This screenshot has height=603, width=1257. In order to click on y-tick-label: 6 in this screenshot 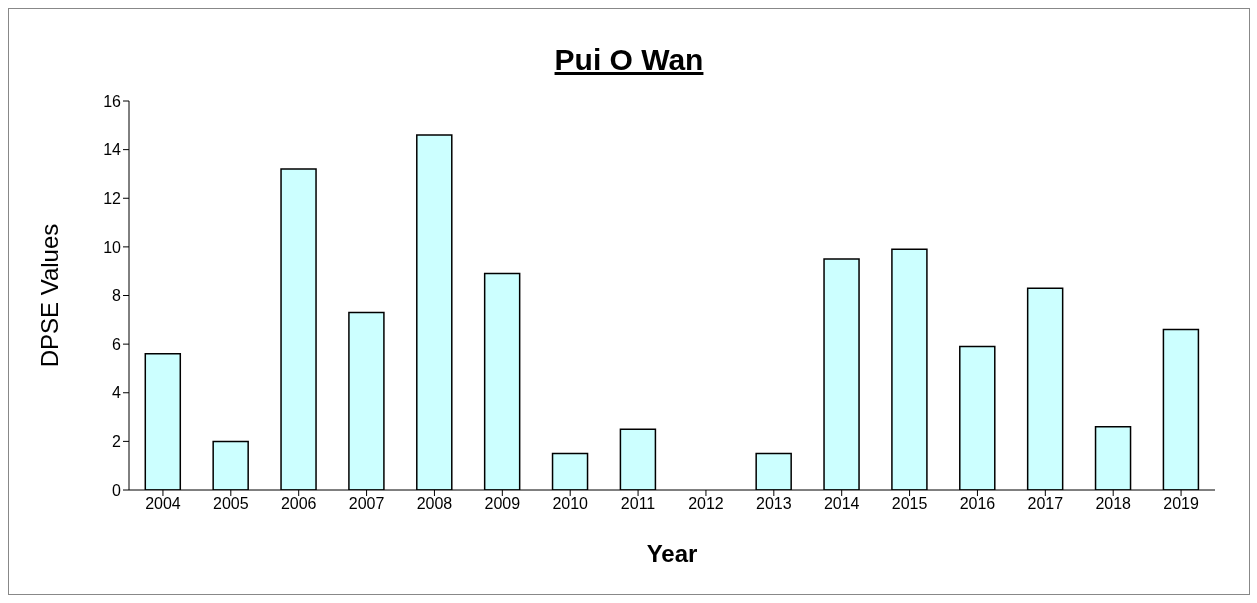, I will do `click(117, 344)`.